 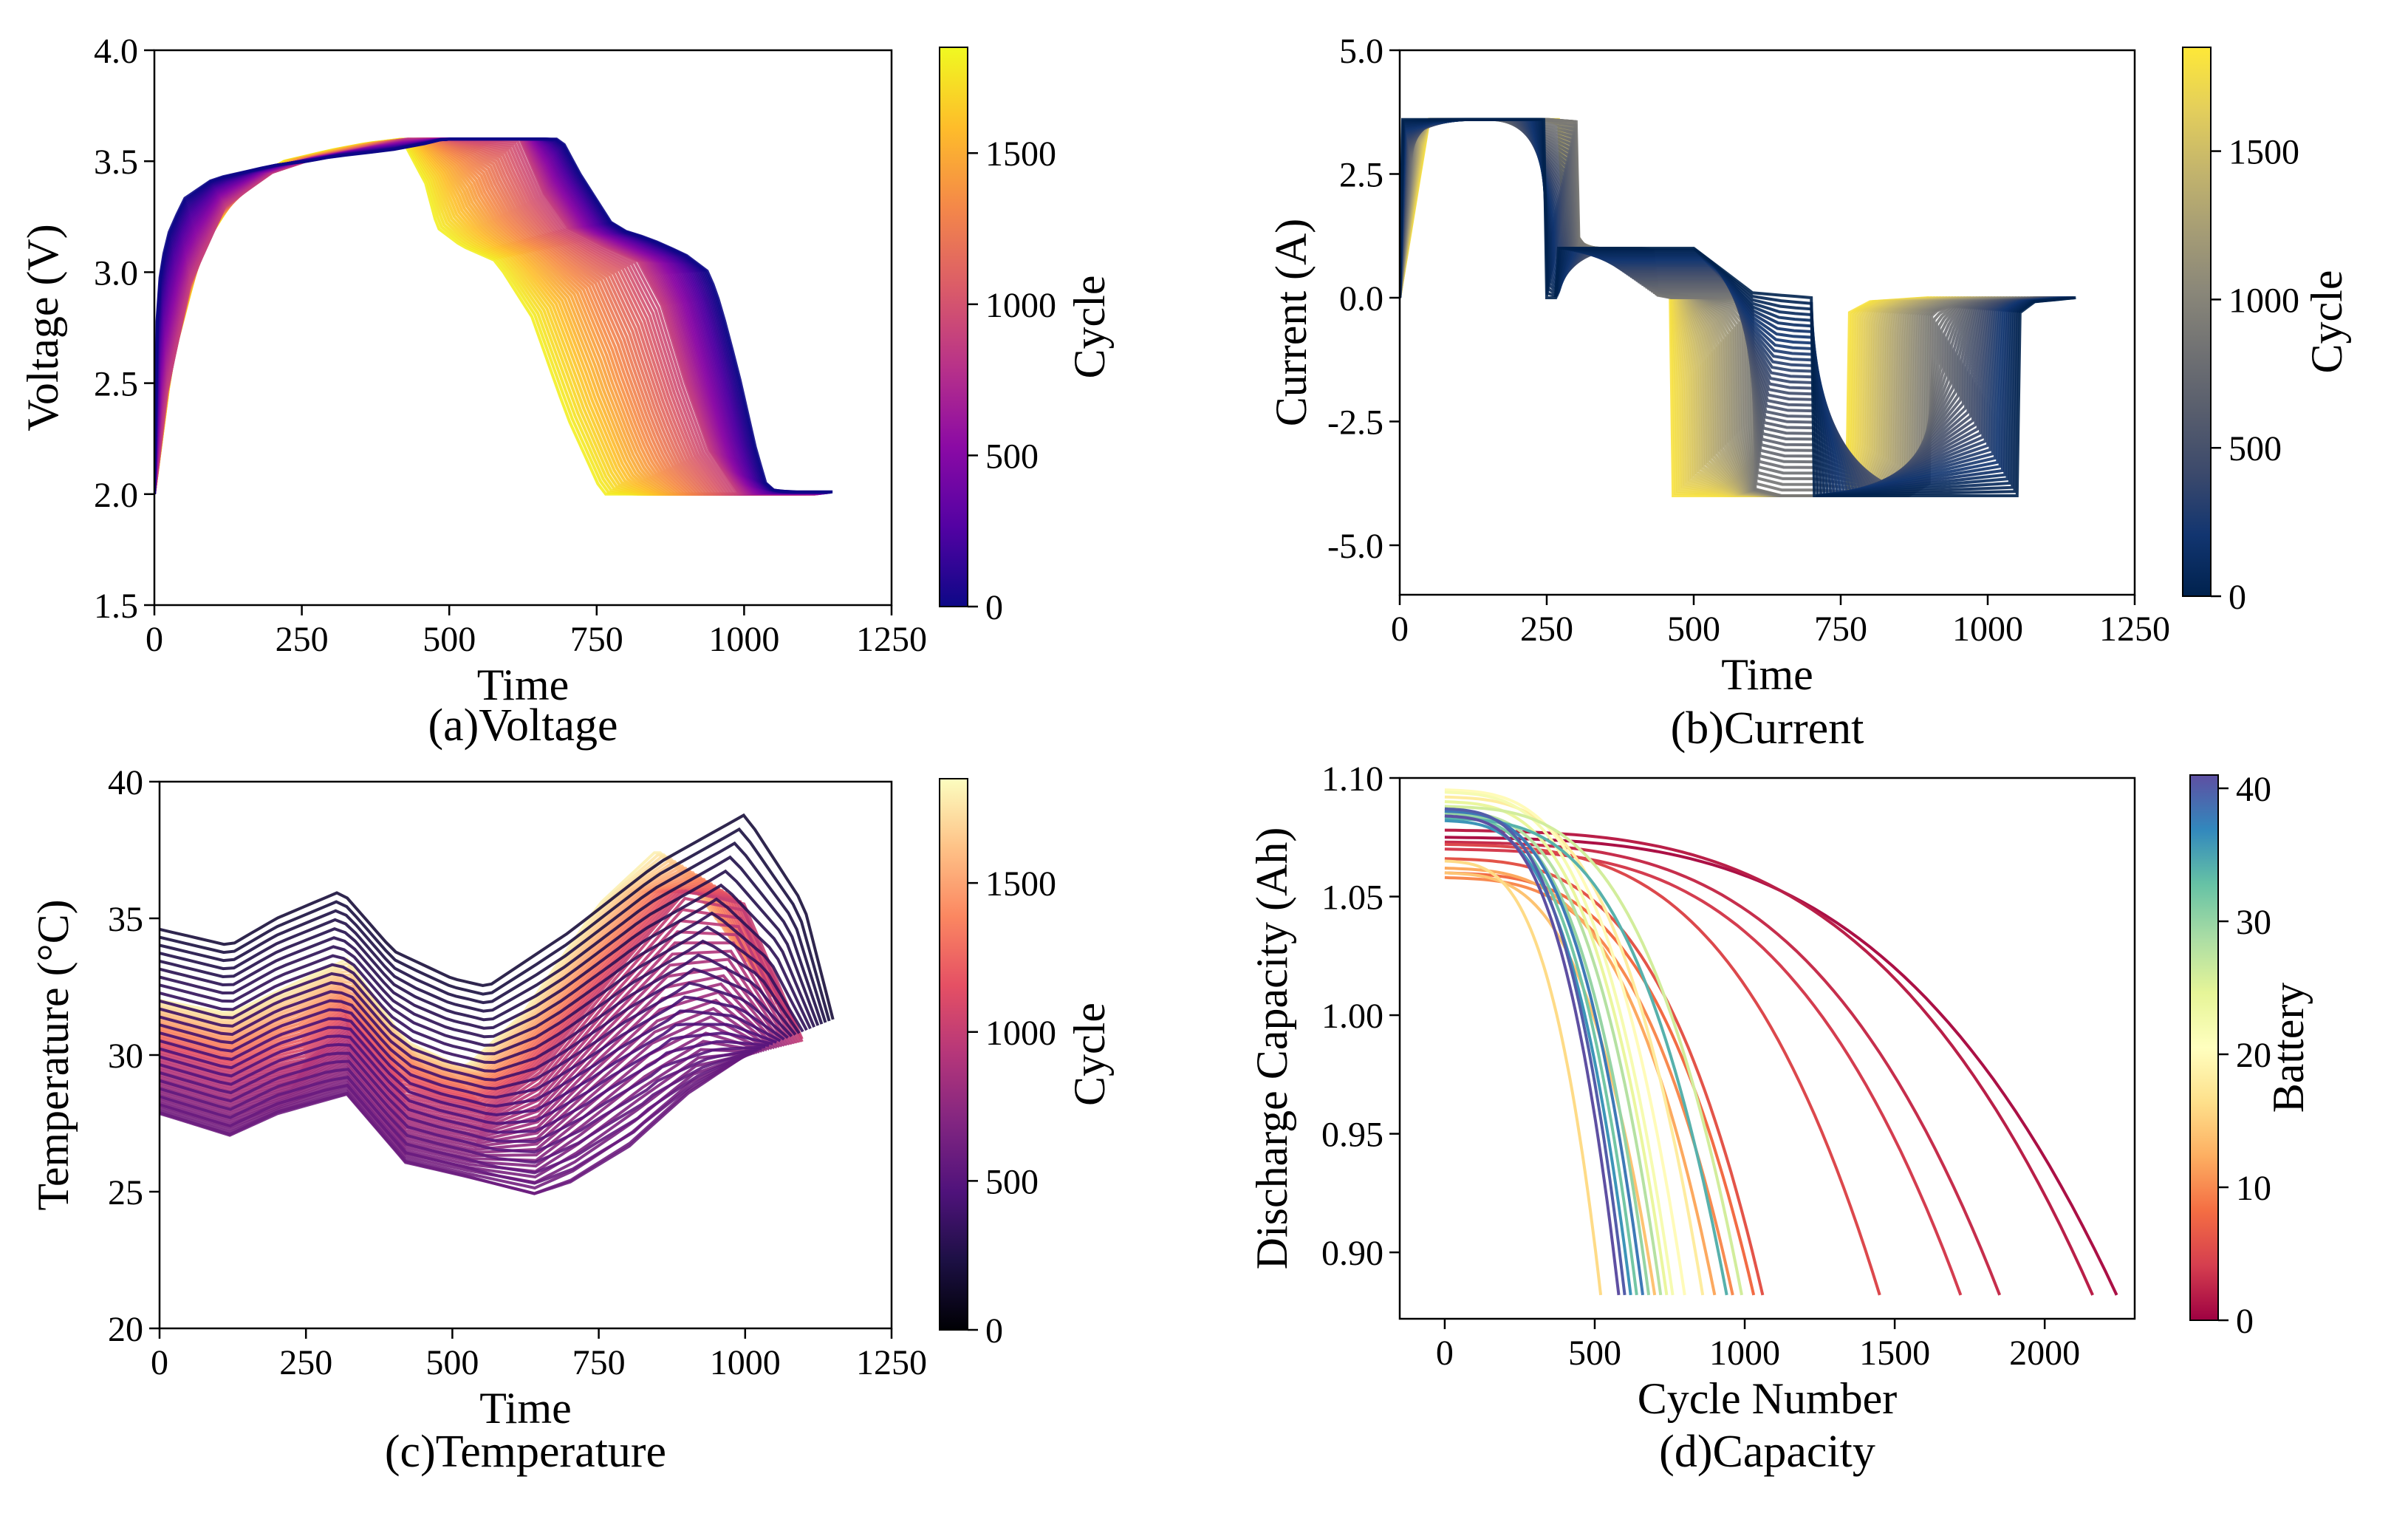 I want to click on current-y-tick-label: 5.0, so click(x=1361, y=51).